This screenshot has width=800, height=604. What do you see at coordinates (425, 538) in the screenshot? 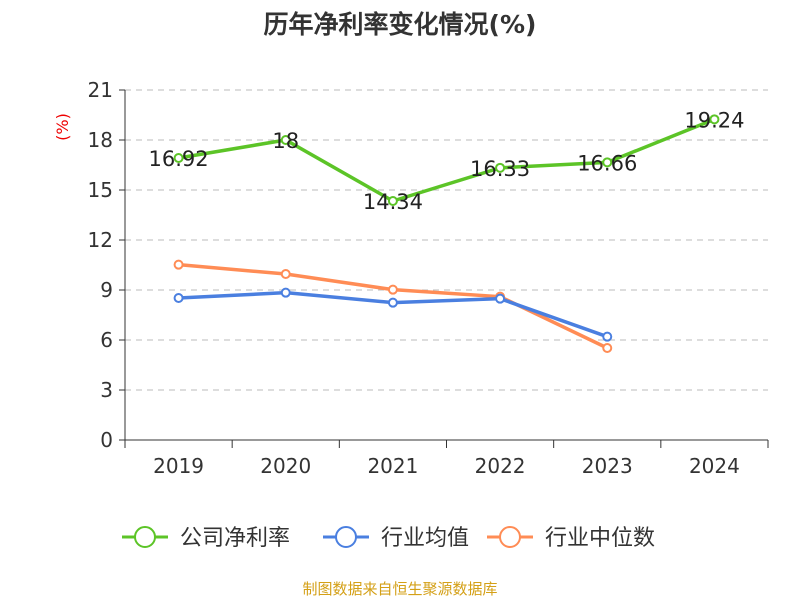
I see `legend-label: 行业均值` at bounding box center [425, 538].